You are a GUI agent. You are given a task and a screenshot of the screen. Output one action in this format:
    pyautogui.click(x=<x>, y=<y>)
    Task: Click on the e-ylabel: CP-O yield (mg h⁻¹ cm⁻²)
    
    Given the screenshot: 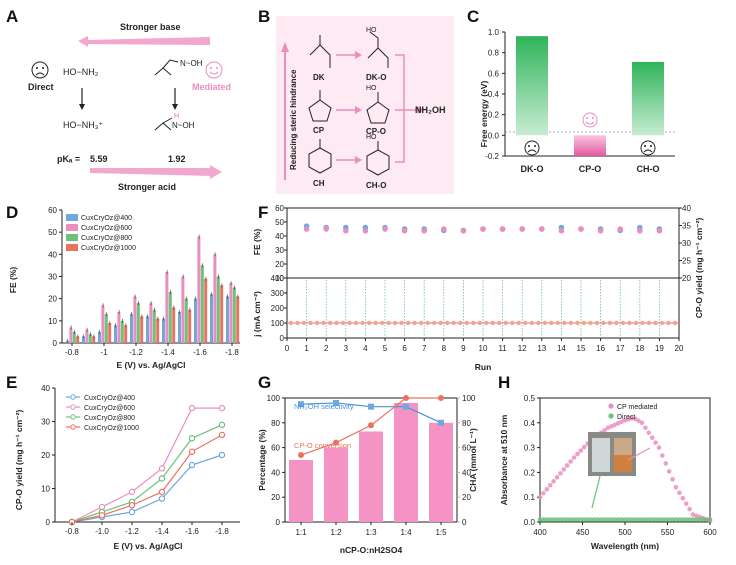 What is the action you would take?
    pyautogui.click(x=19, y=460)
    